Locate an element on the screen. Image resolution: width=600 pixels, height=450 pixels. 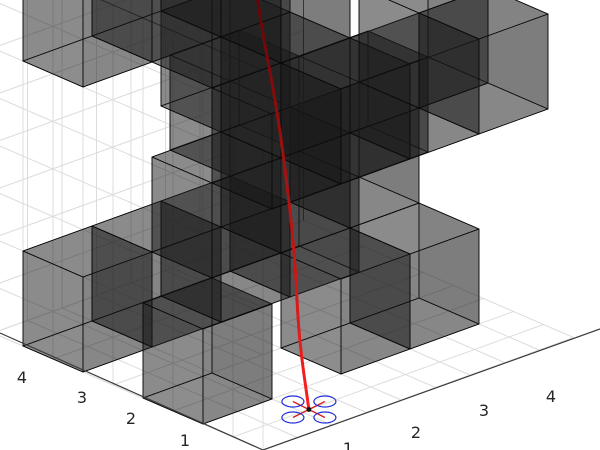
y-tick-label-4: 4 is located at coordinates (22, 377).